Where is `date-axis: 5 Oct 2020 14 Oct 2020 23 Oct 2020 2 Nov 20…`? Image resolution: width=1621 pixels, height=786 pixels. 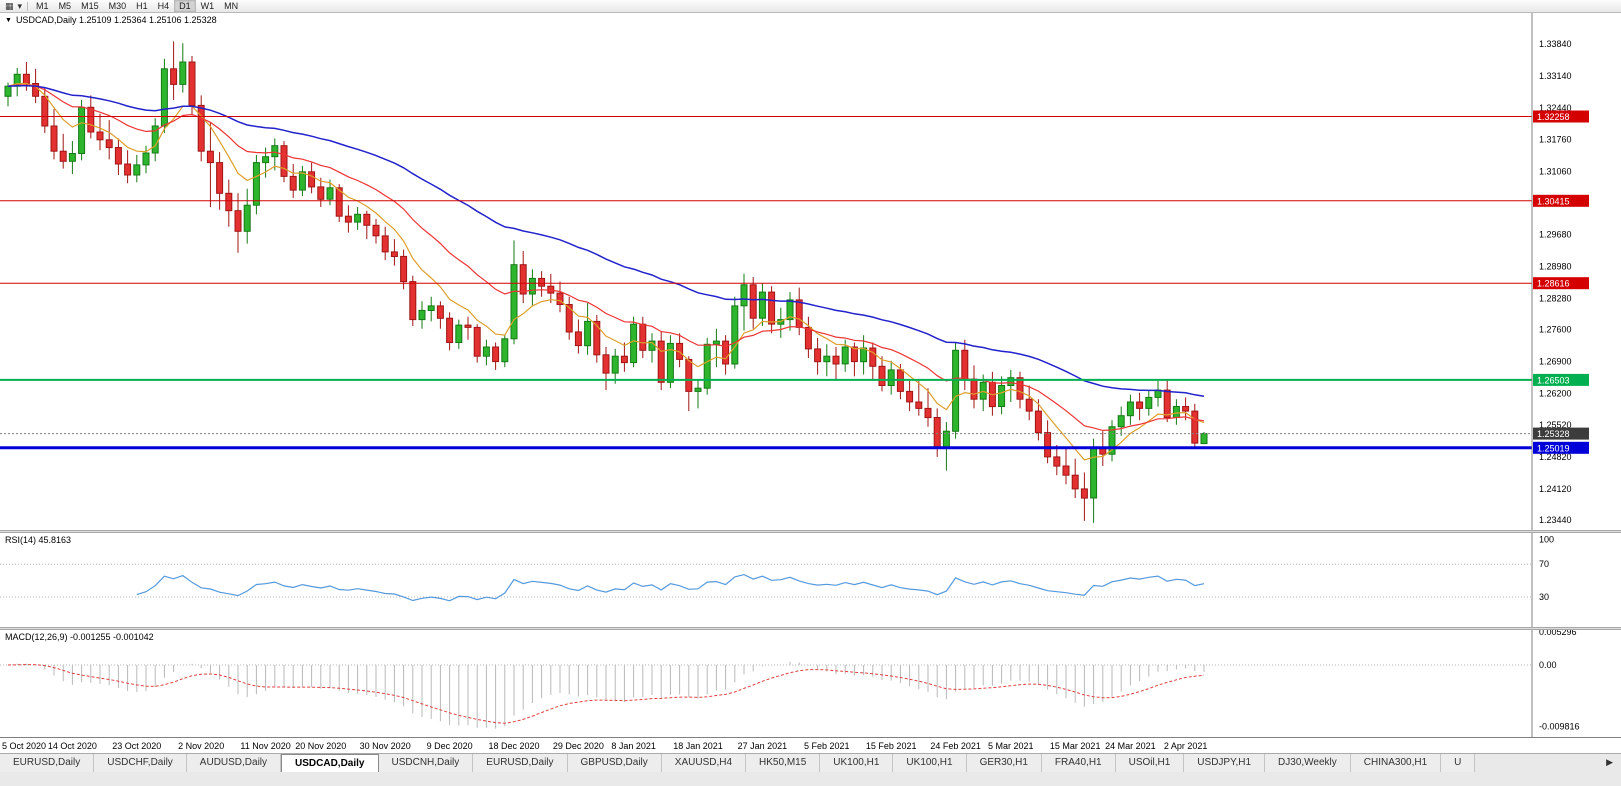 date-axis: 5 Oct 2020 14 Oct 2020 23 Oct 2020 2 Nov 20… is located at coordinates (810, 745).